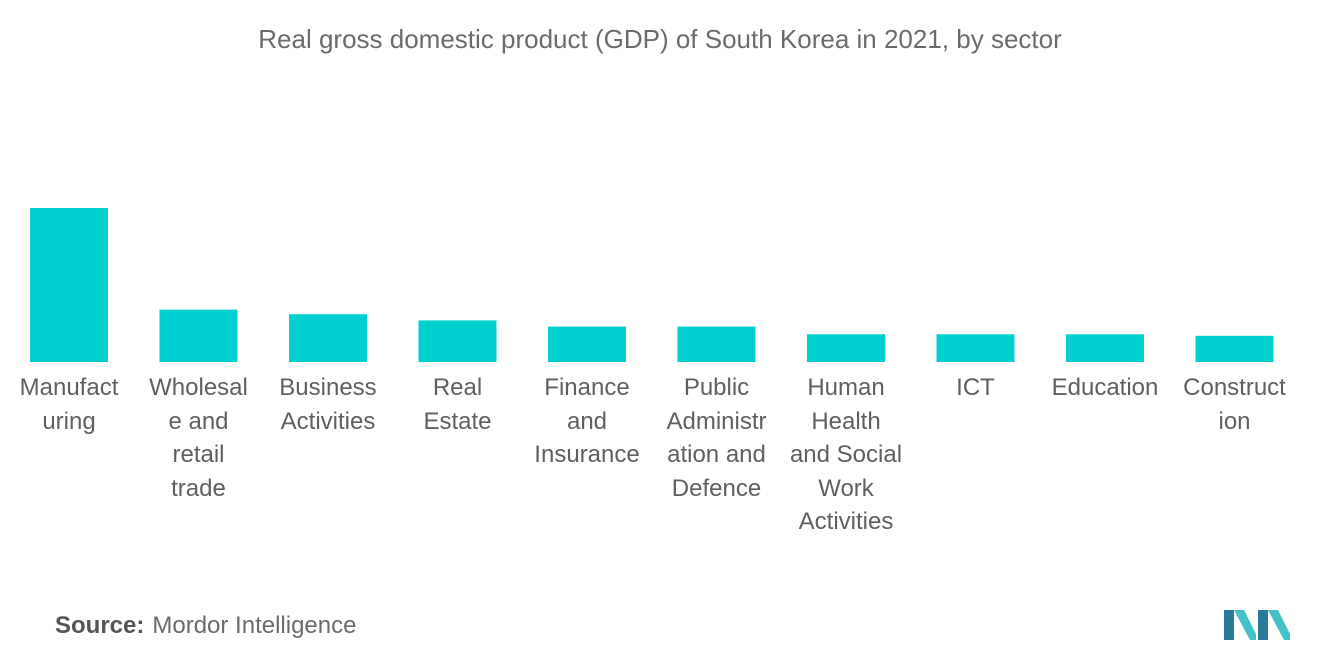 The image size is (1320, 665). What do you see at coordinates (69, 404) in the screenshot?
I see `category-label-1: Manufact uring` at bounding box center [69, 404].